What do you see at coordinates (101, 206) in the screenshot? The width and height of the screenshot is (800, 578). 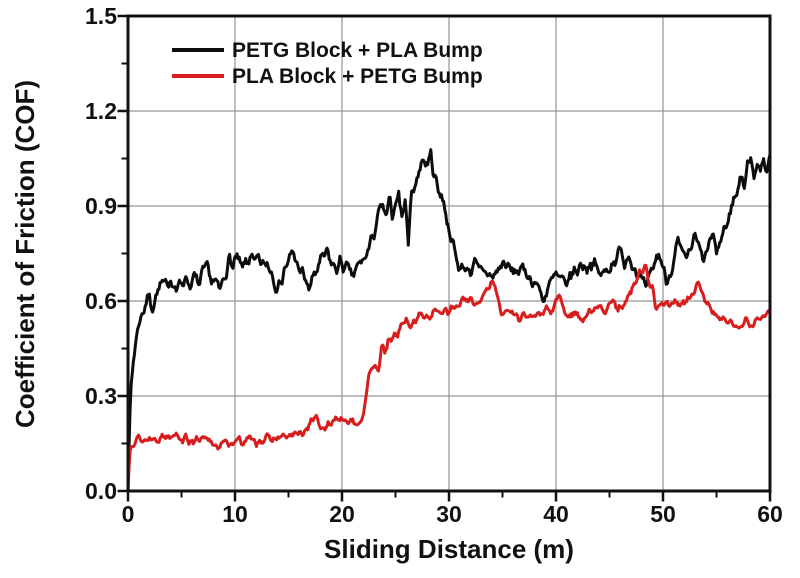 I see `y-tick-label: 0.9` at bounding box center [101, 206].